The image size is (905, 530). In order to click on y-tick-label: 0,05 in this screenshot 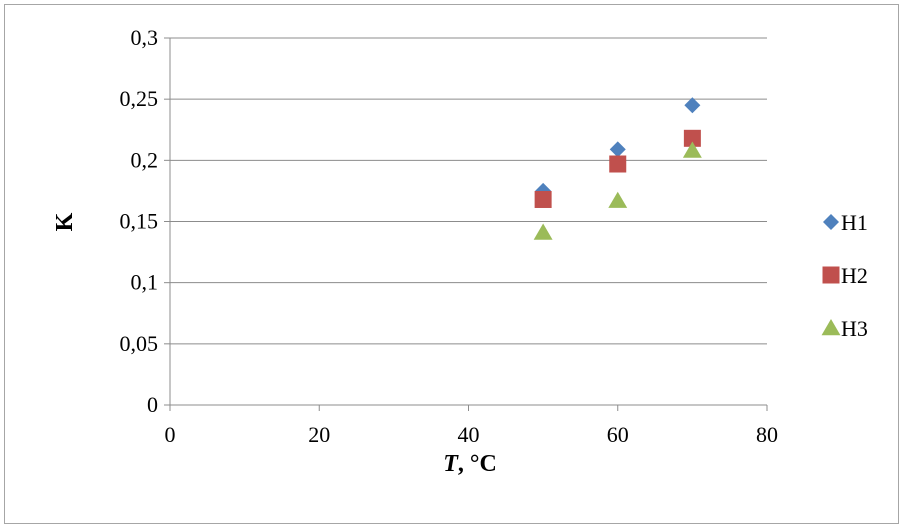, I will do `click(139, 343)`.